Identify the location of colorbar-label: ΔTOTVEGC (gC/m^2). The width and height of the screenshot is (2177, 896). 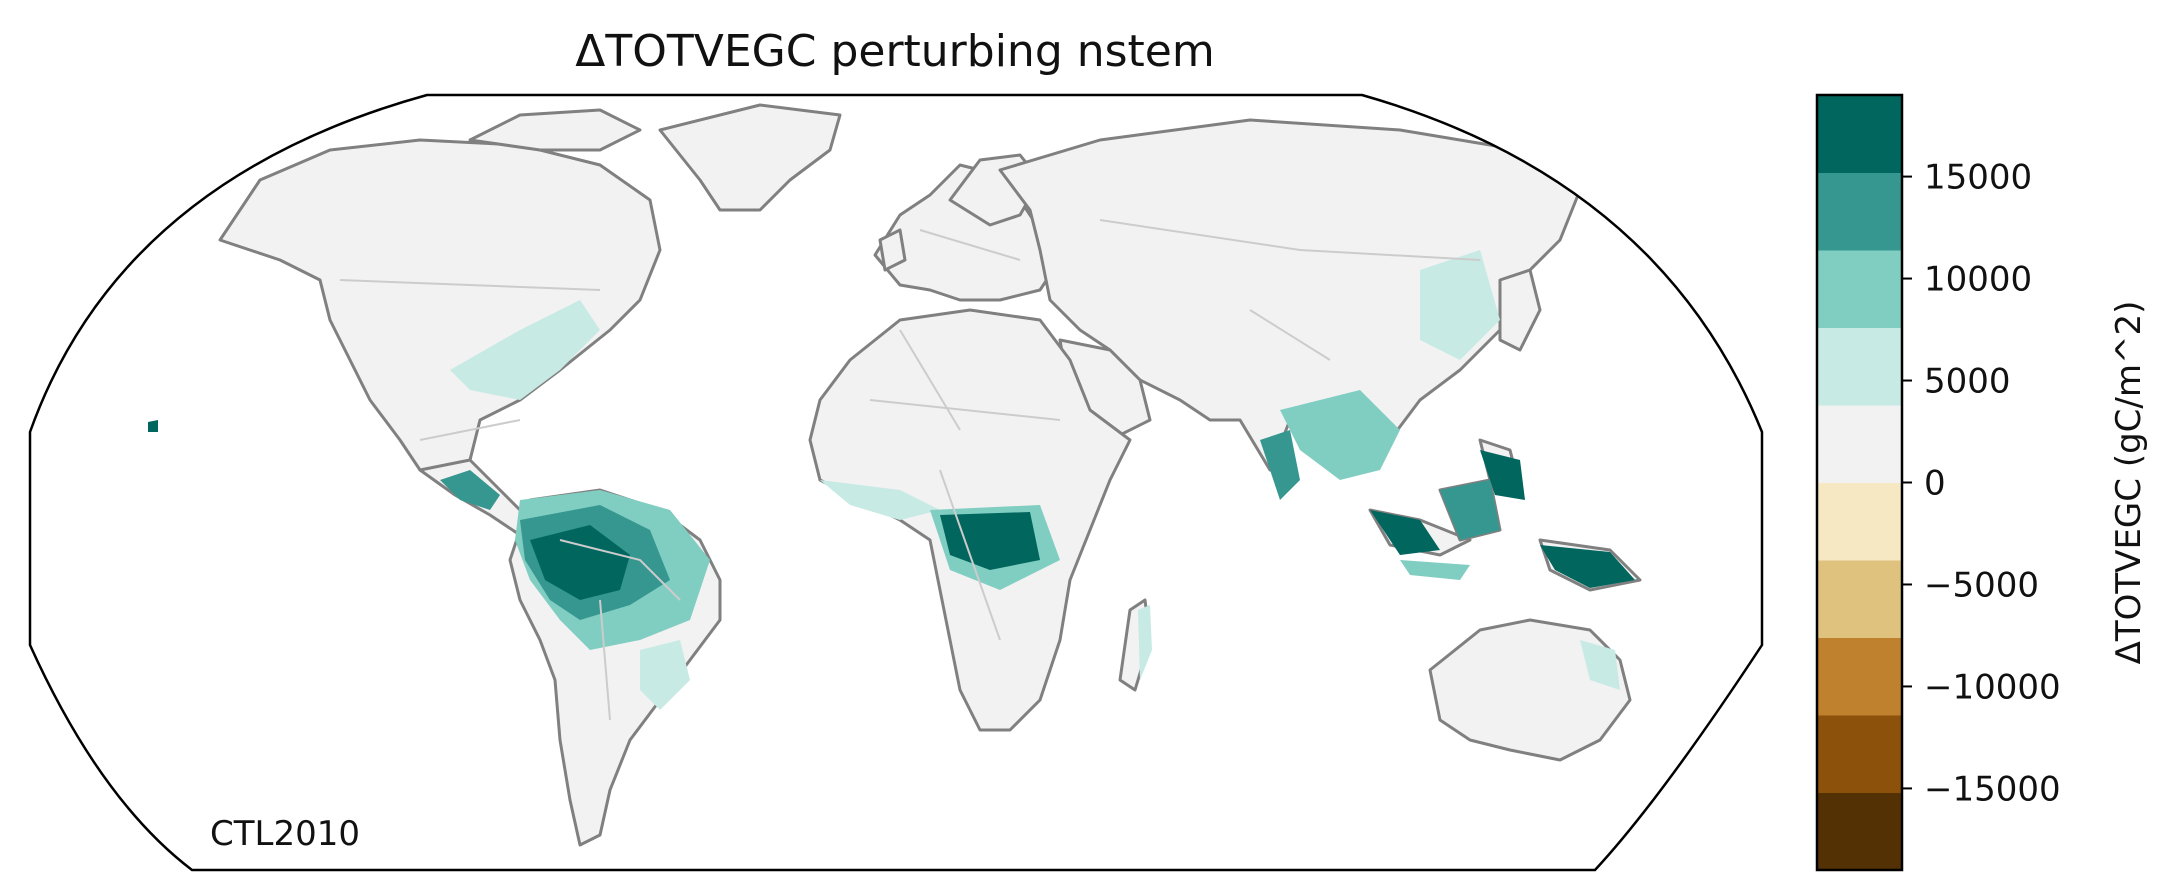
(2129, 483).